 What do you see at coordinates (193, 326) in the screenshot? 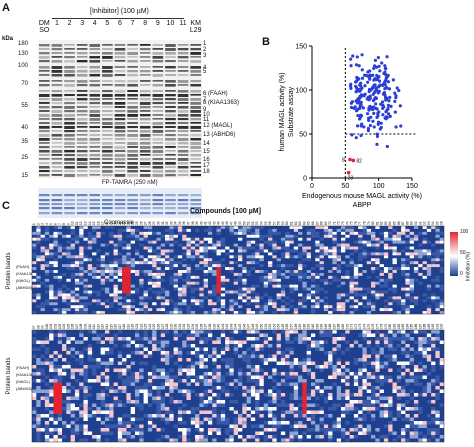
I see `heatmap-col-label: 134` at bounding box center [193, 326].